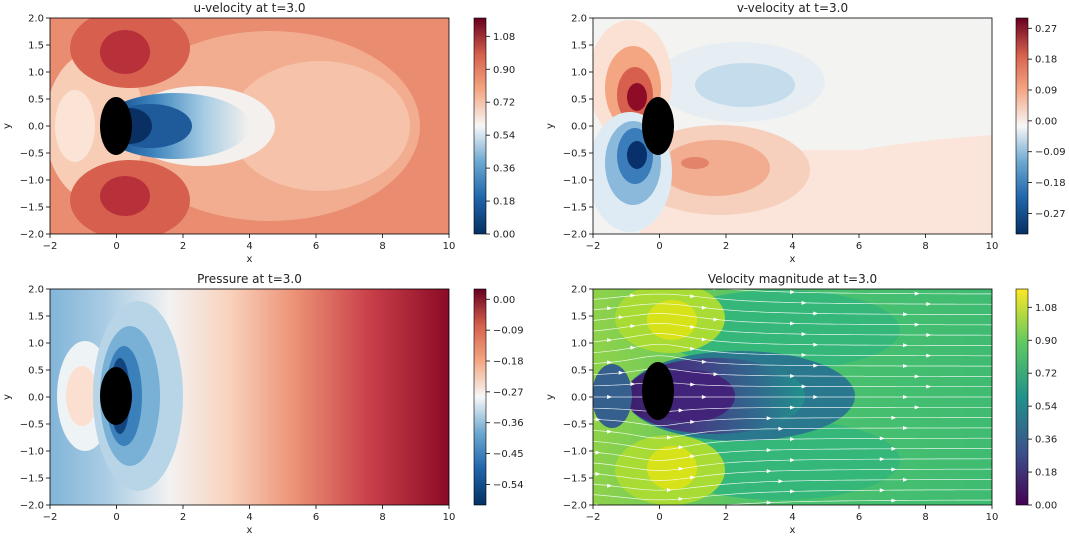 The height and width of the screenshot is (541, 1069). Describe the element at coordinates (1046, 440) in the screenshot. I see `colorbar-tick-label: 0.36` at that location.